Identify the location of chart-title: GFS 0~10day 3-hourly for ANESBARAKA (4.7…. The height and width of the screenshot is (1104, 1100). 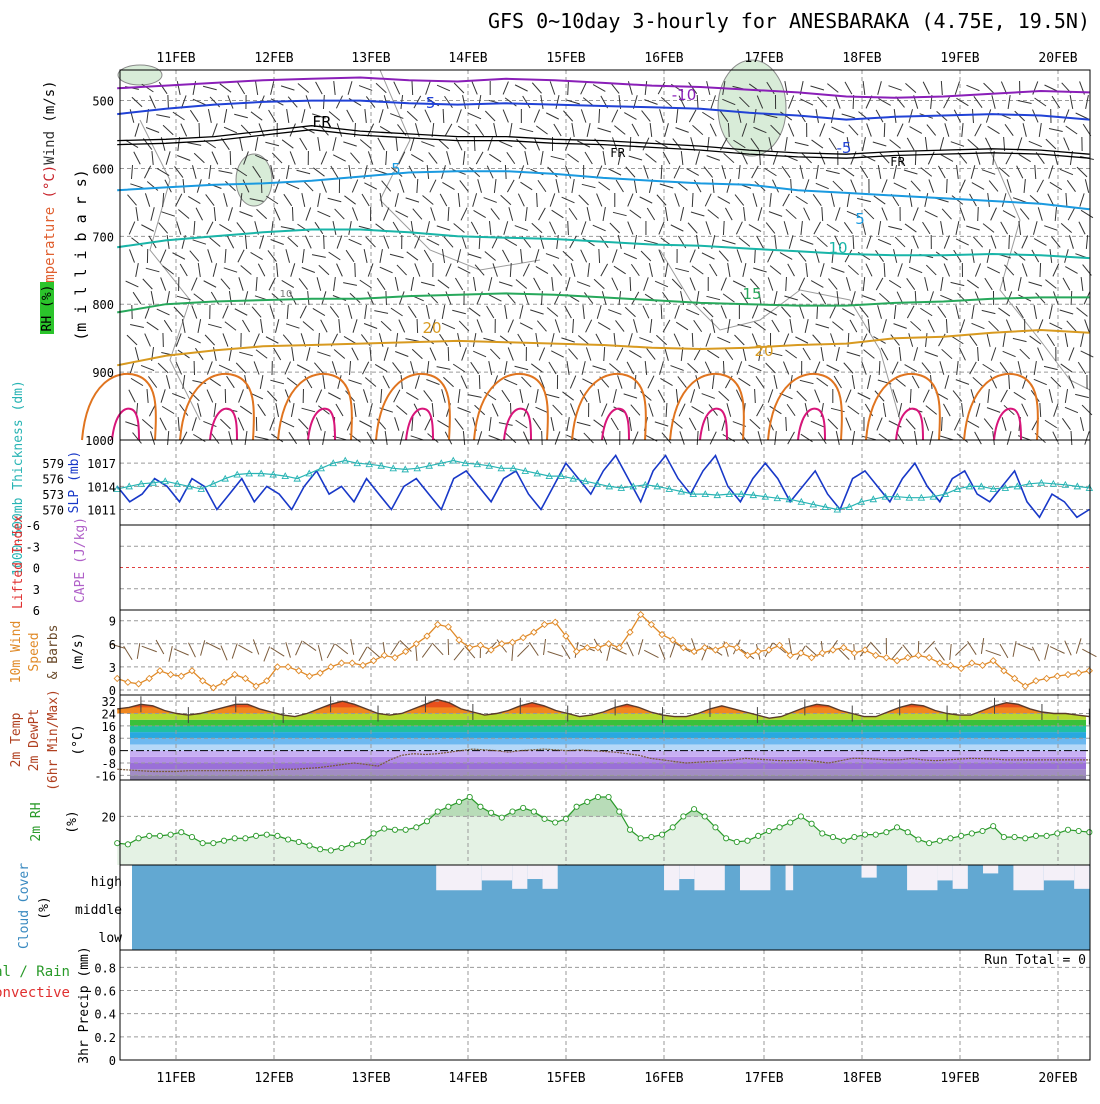
(789, 21).